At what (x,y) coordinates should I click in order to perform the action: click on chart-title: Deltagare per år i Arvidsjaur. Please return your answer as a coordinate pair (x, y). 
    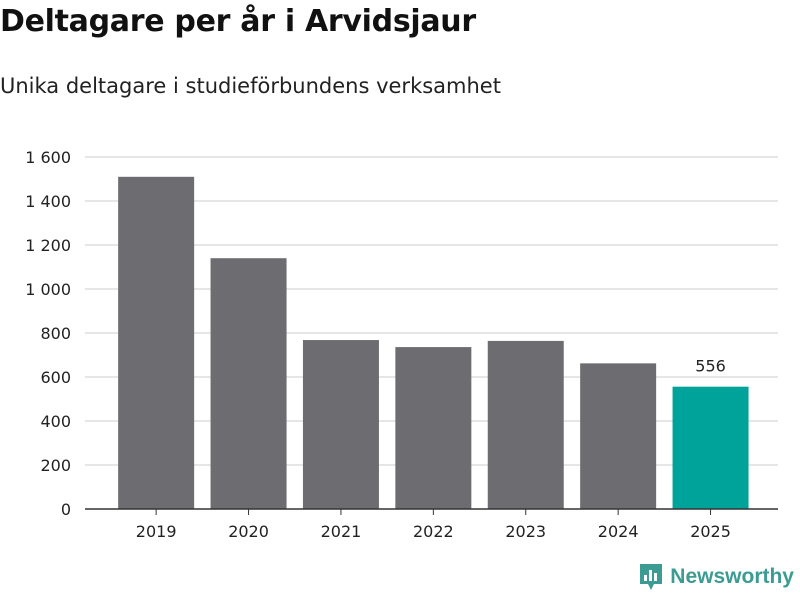
    Looking at the image, I should click on (238, 21).